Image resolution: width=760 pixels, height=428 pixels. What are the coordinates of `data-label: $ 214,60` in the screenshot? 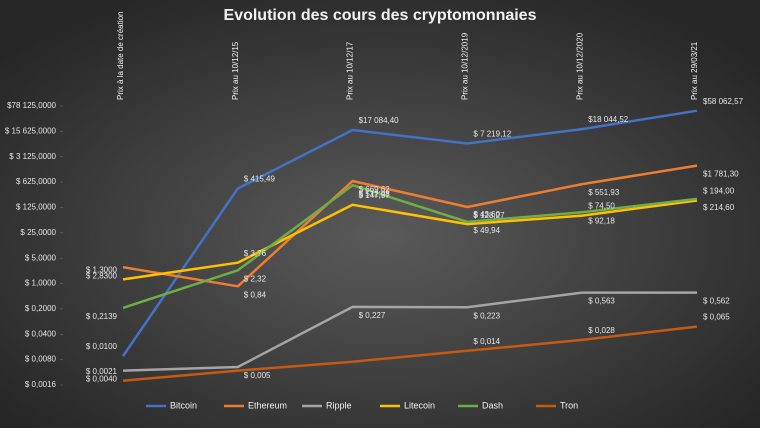 It's located at (719, 207).